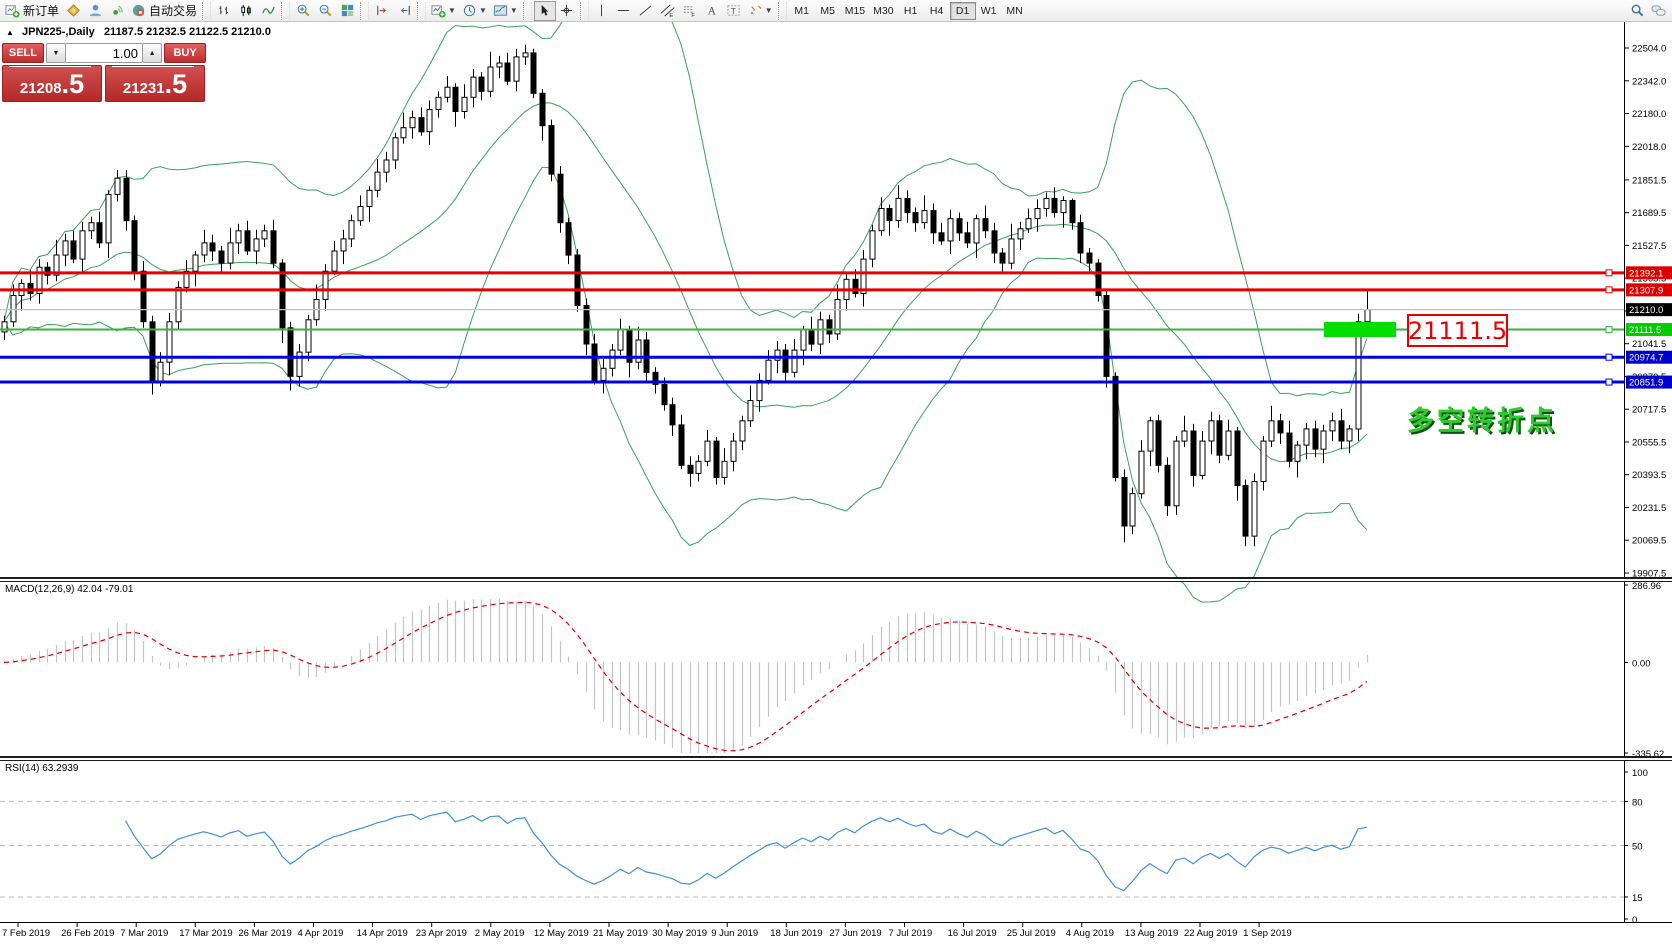 This screenshot has width=1672, height=946. What do you see at coordinates (734, 933) in the screenshot?
I see `svg-text: 9 Jun 2019` at bounding box center [734, 933].